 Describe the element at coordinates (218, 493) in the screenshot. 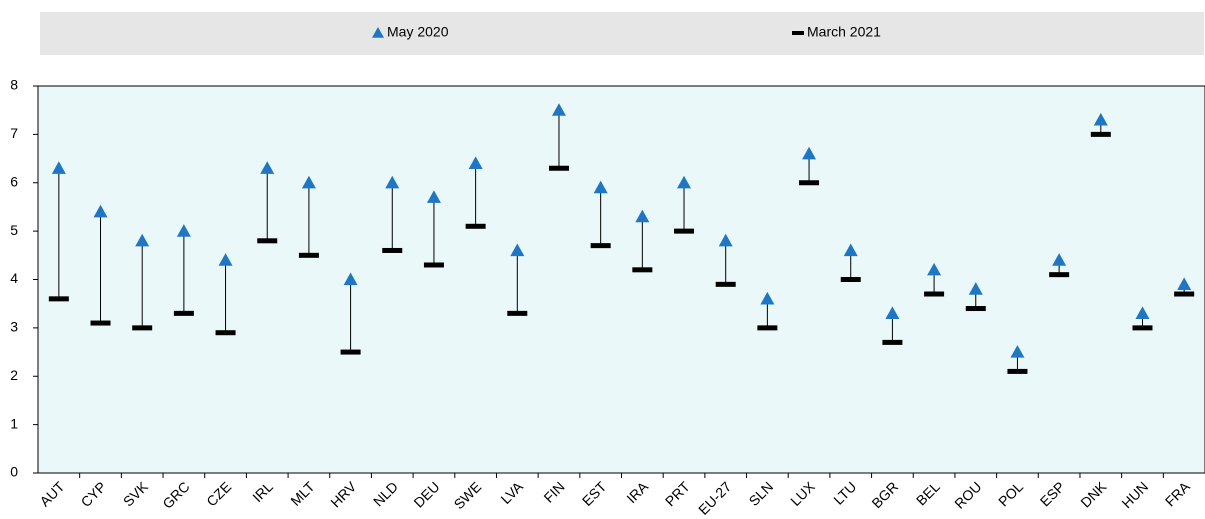

I see `x-tick-label: CZE` at that location.